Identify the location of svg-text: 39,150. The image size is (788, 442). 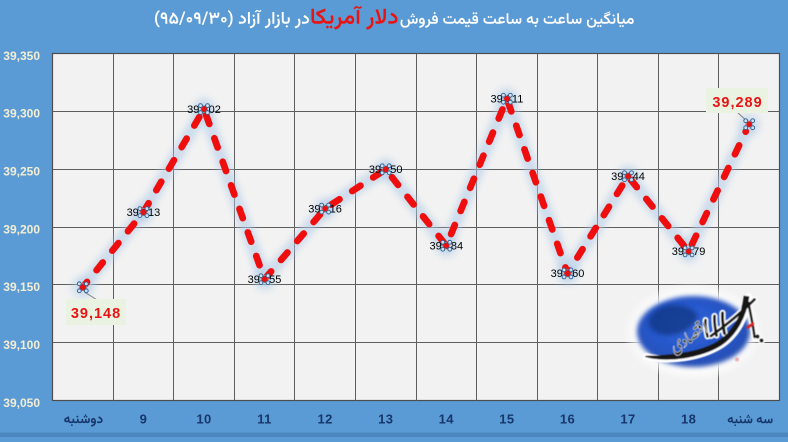
(21, 287).